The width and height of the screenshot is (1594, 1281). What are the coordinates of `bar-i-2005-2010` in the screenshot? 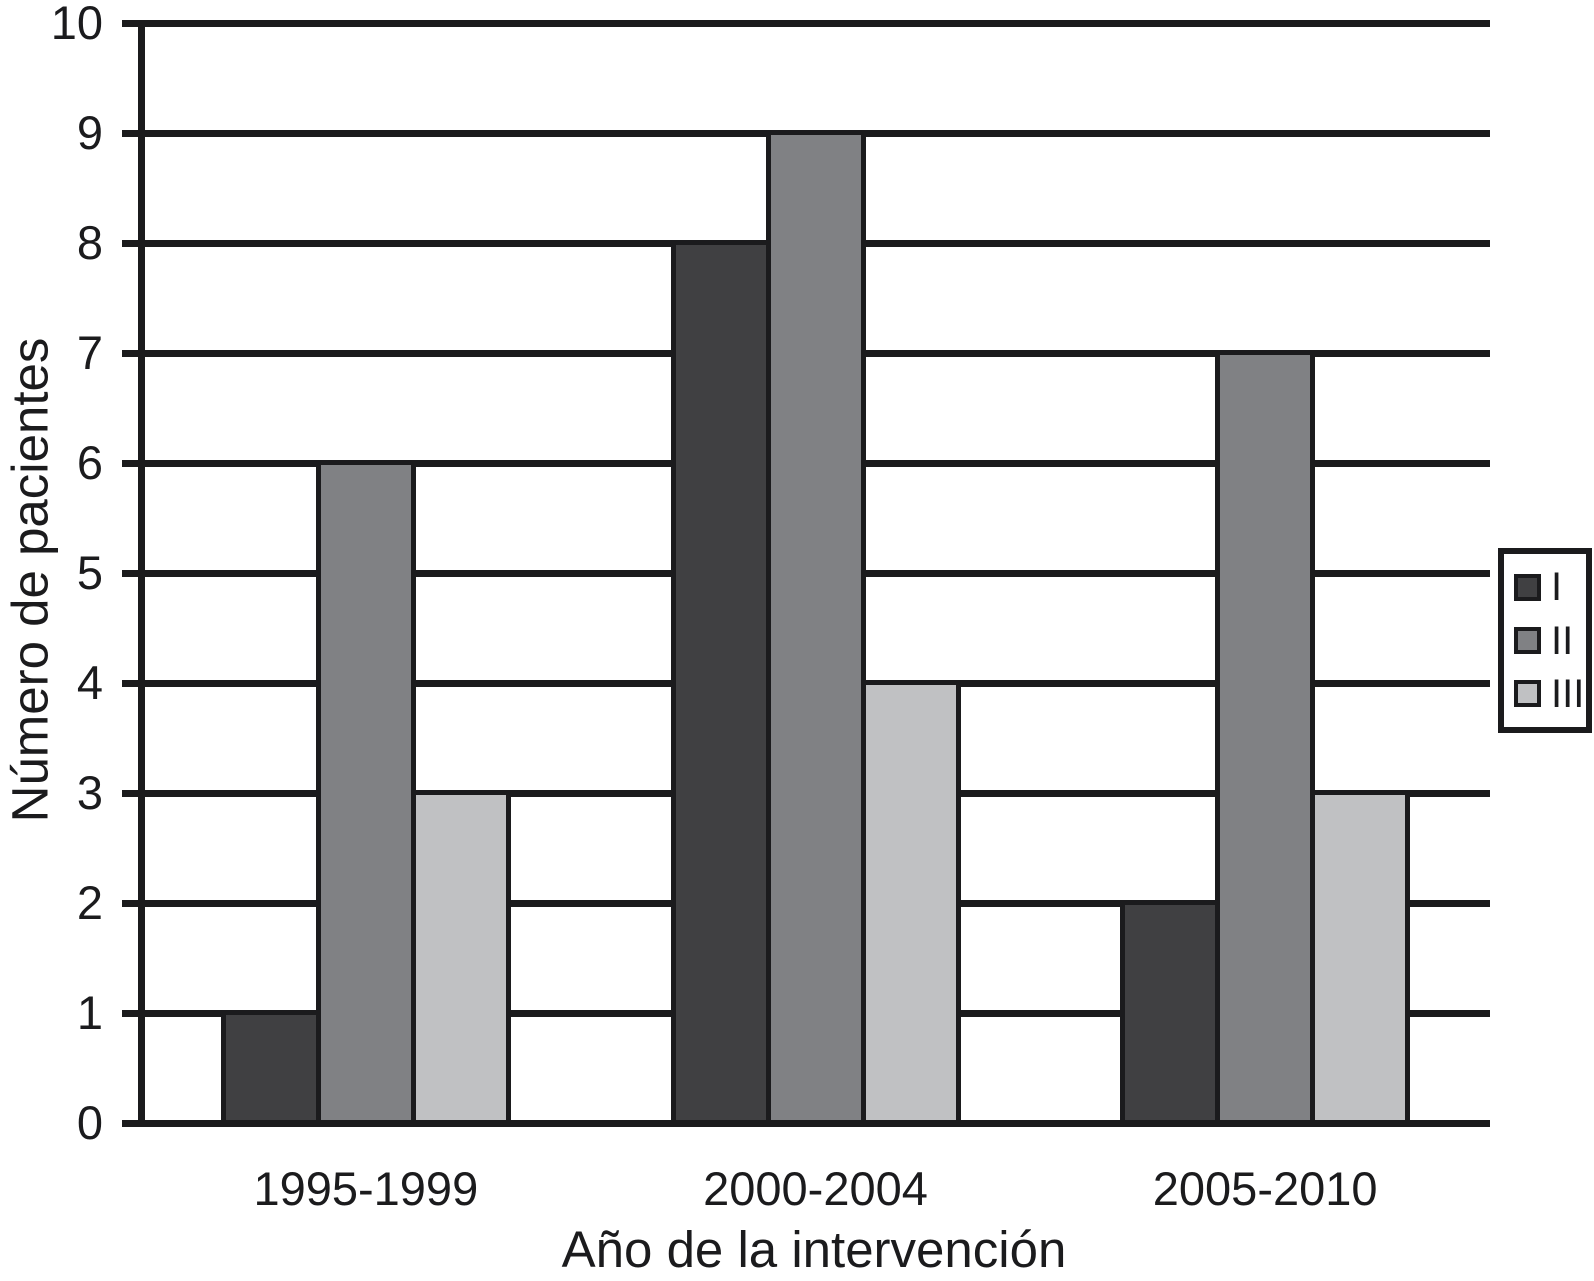 It's located at (1170, 1013).